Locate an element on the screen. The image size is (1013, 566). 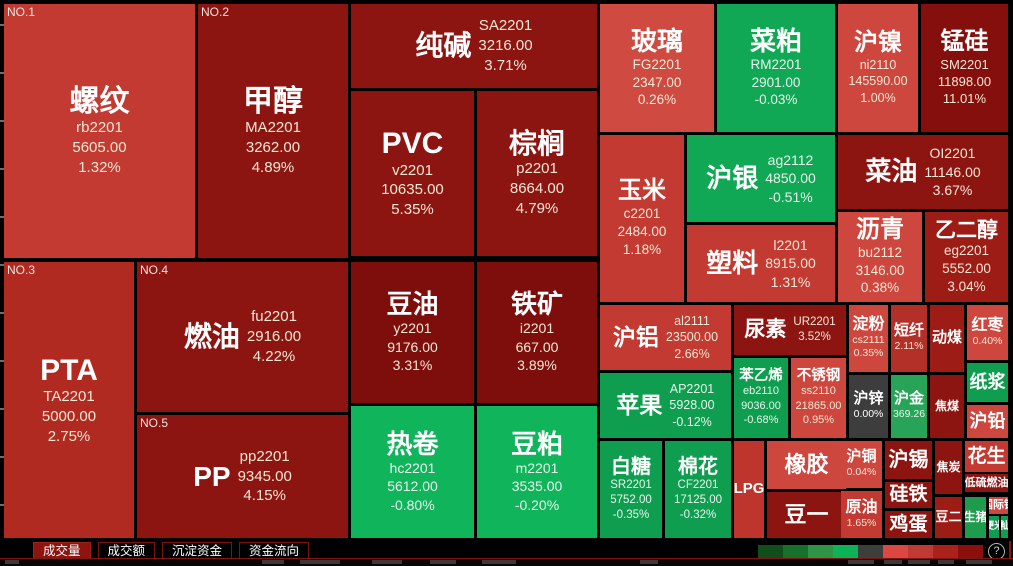
tile-item-45: 鸡蛋 is located at coordinates (908, 524).